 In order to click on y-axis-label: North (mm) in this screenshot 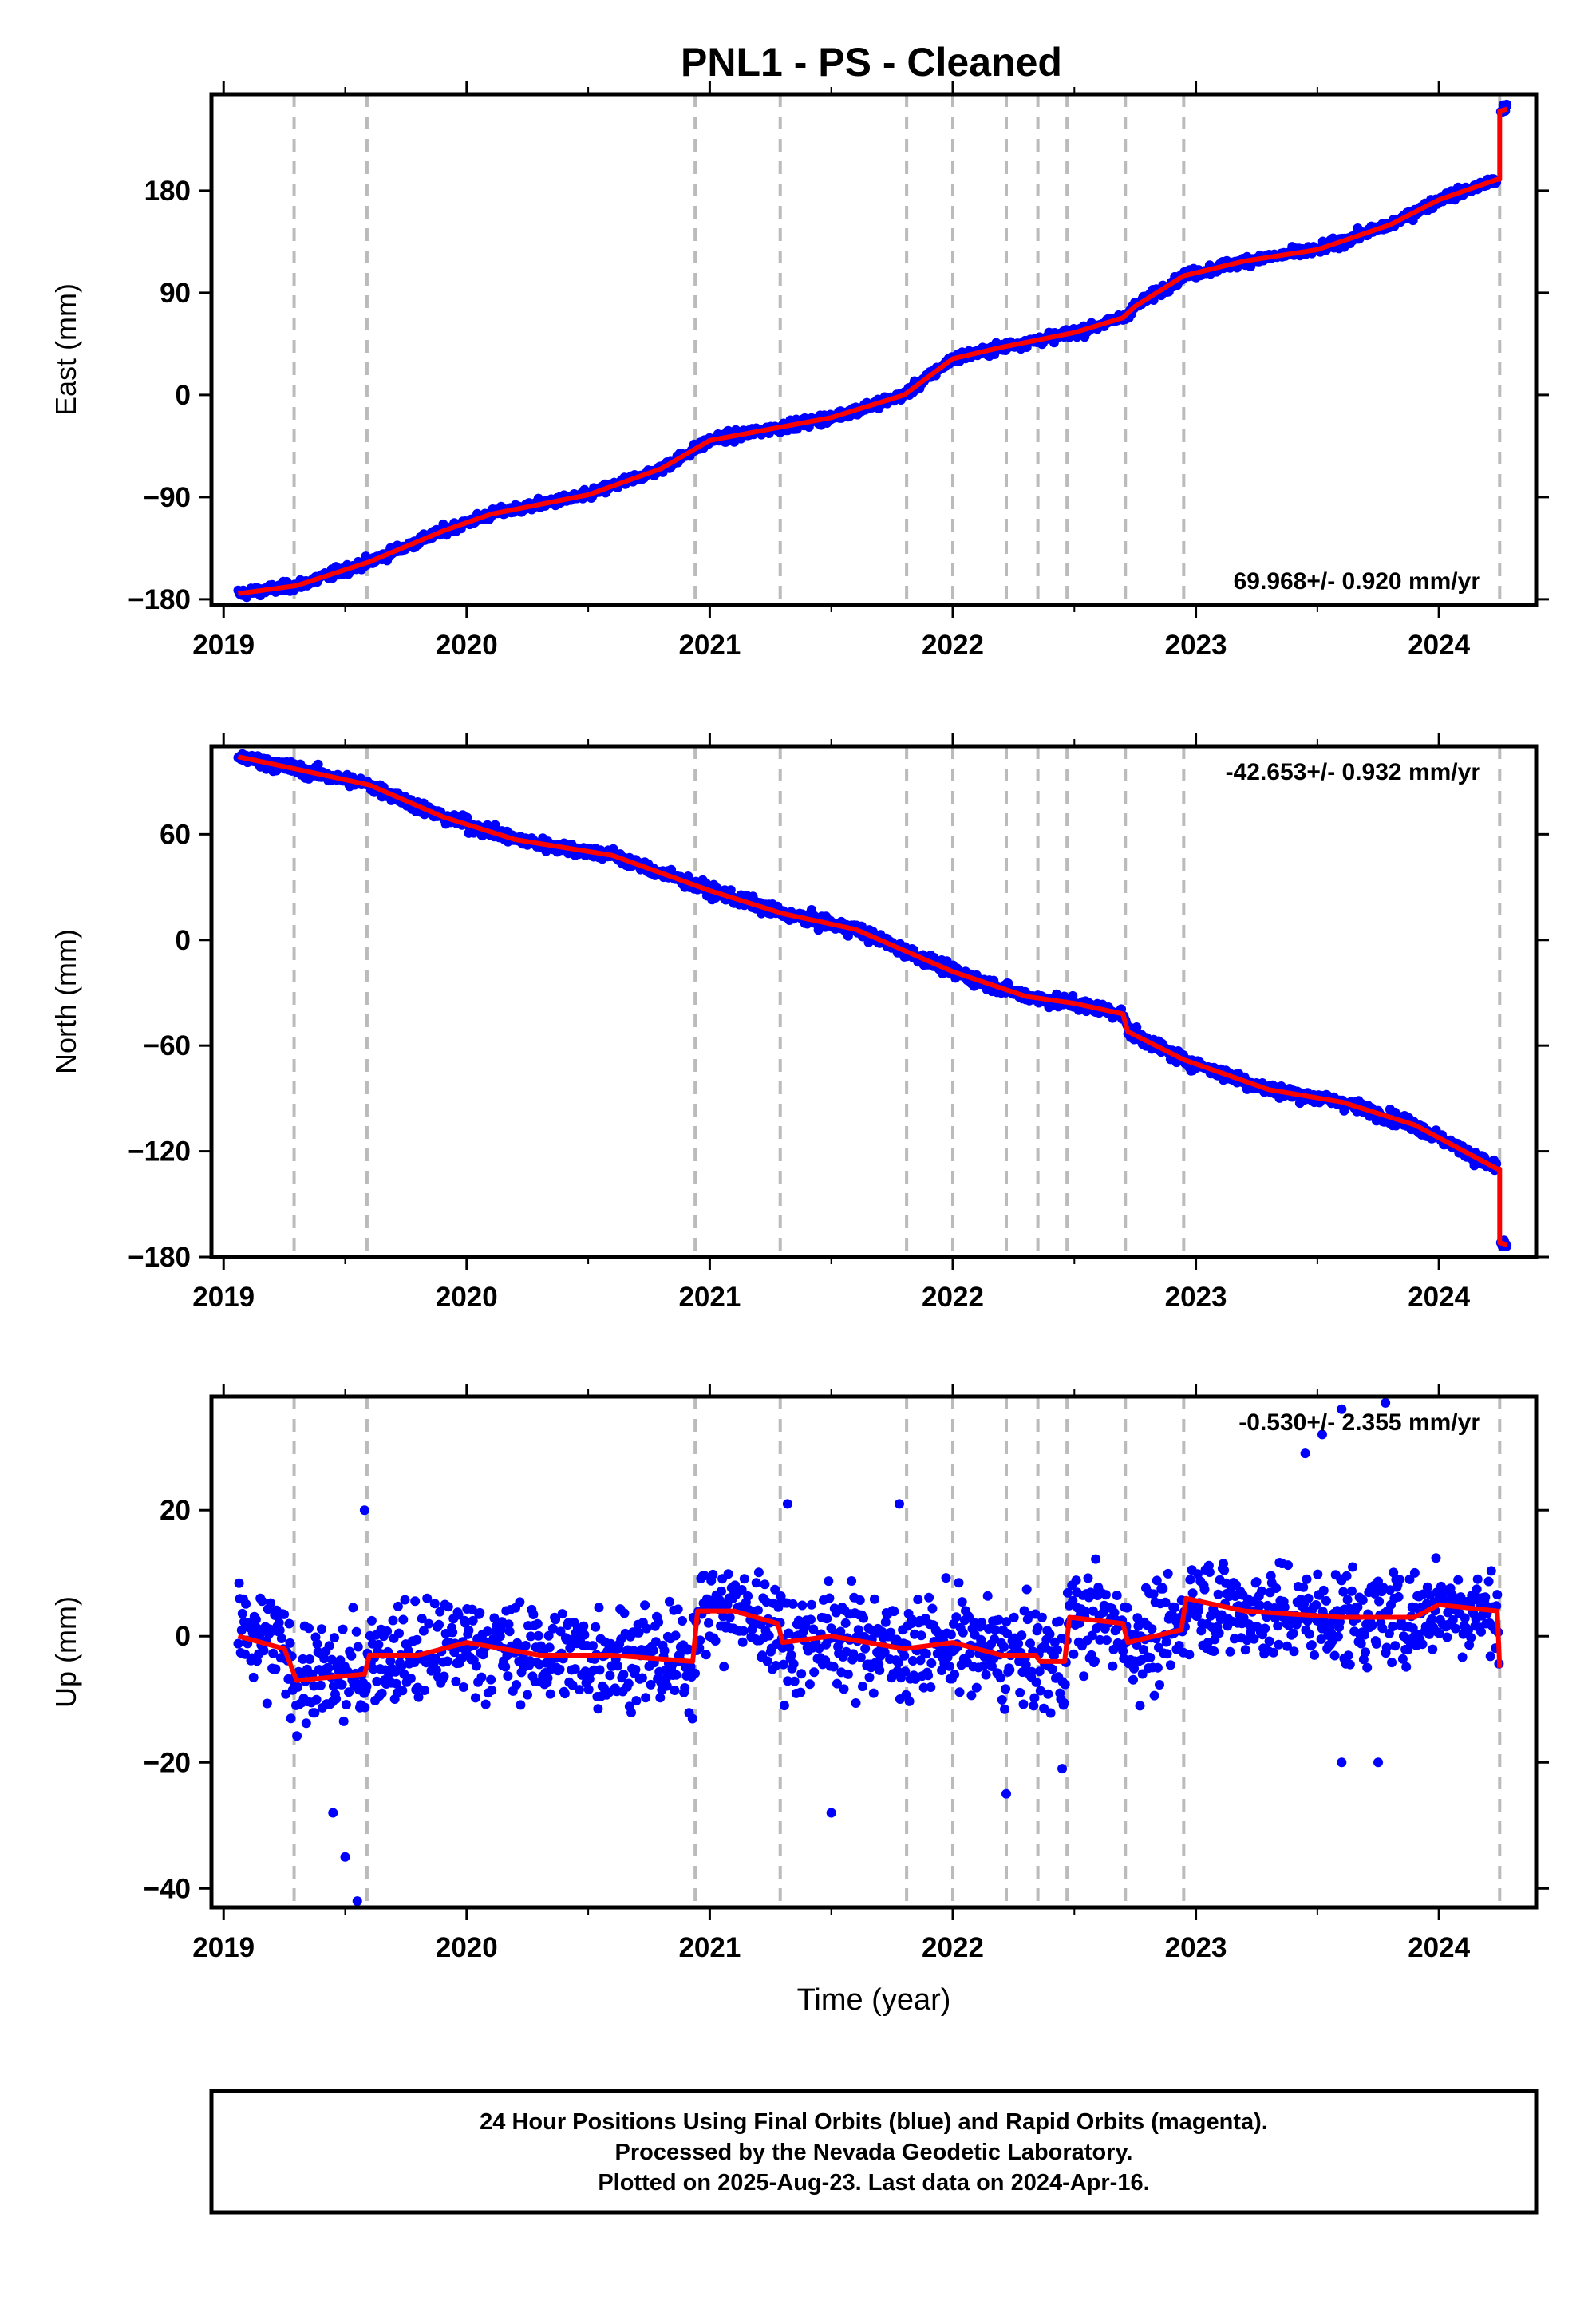, I will do `click(65, 1001)`.